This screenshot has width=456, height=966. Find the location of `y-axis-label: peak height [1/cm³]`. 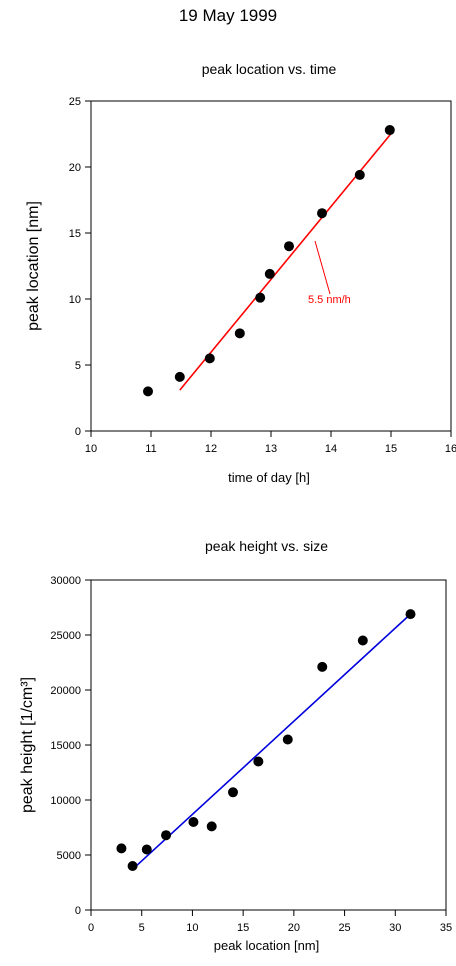

y-axis-label: peak height [1/cm³] is located at coordinates (27, 745).